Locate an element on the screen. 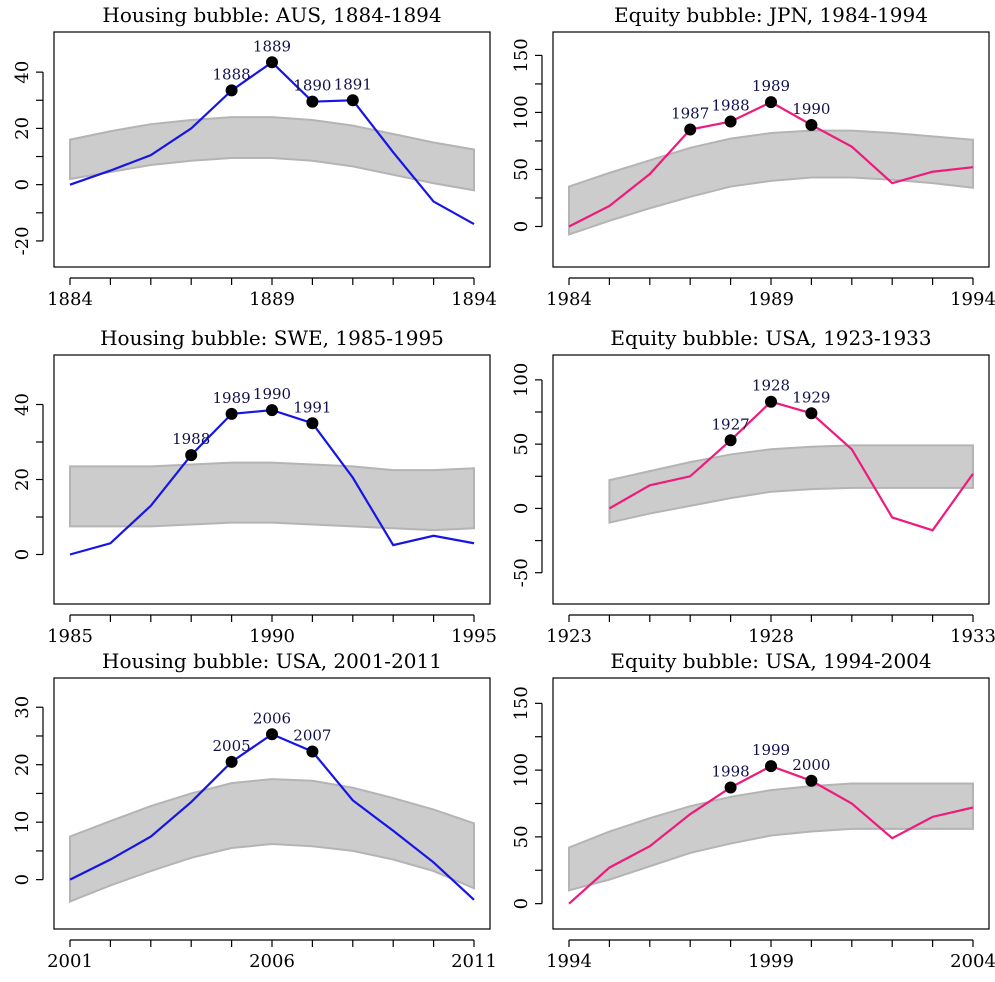 The width and height of the screenshot is (995, 982). x-tick-label: 2006 is located at coordinates (272, 961).